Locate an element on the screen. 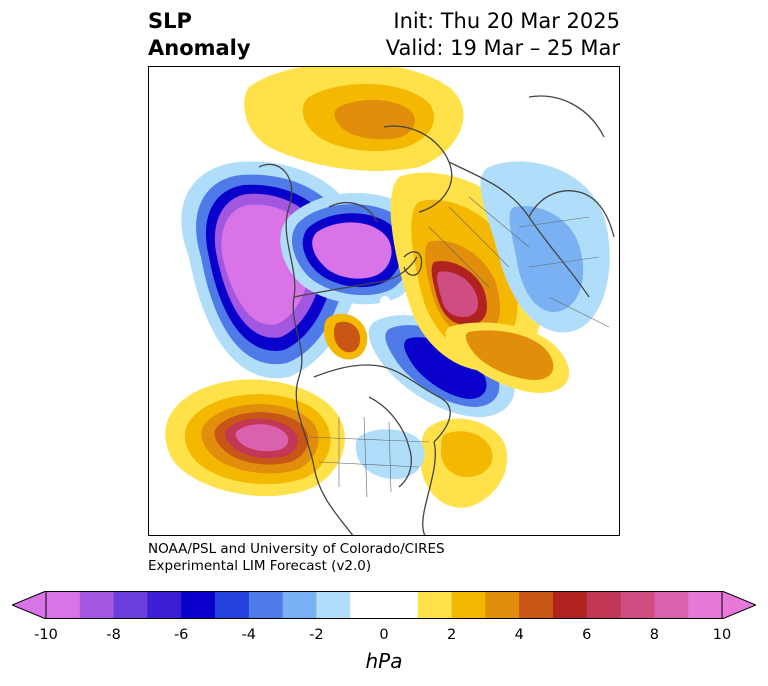  colorbar-tick-label: 6 is located at coordinates (587, 635).